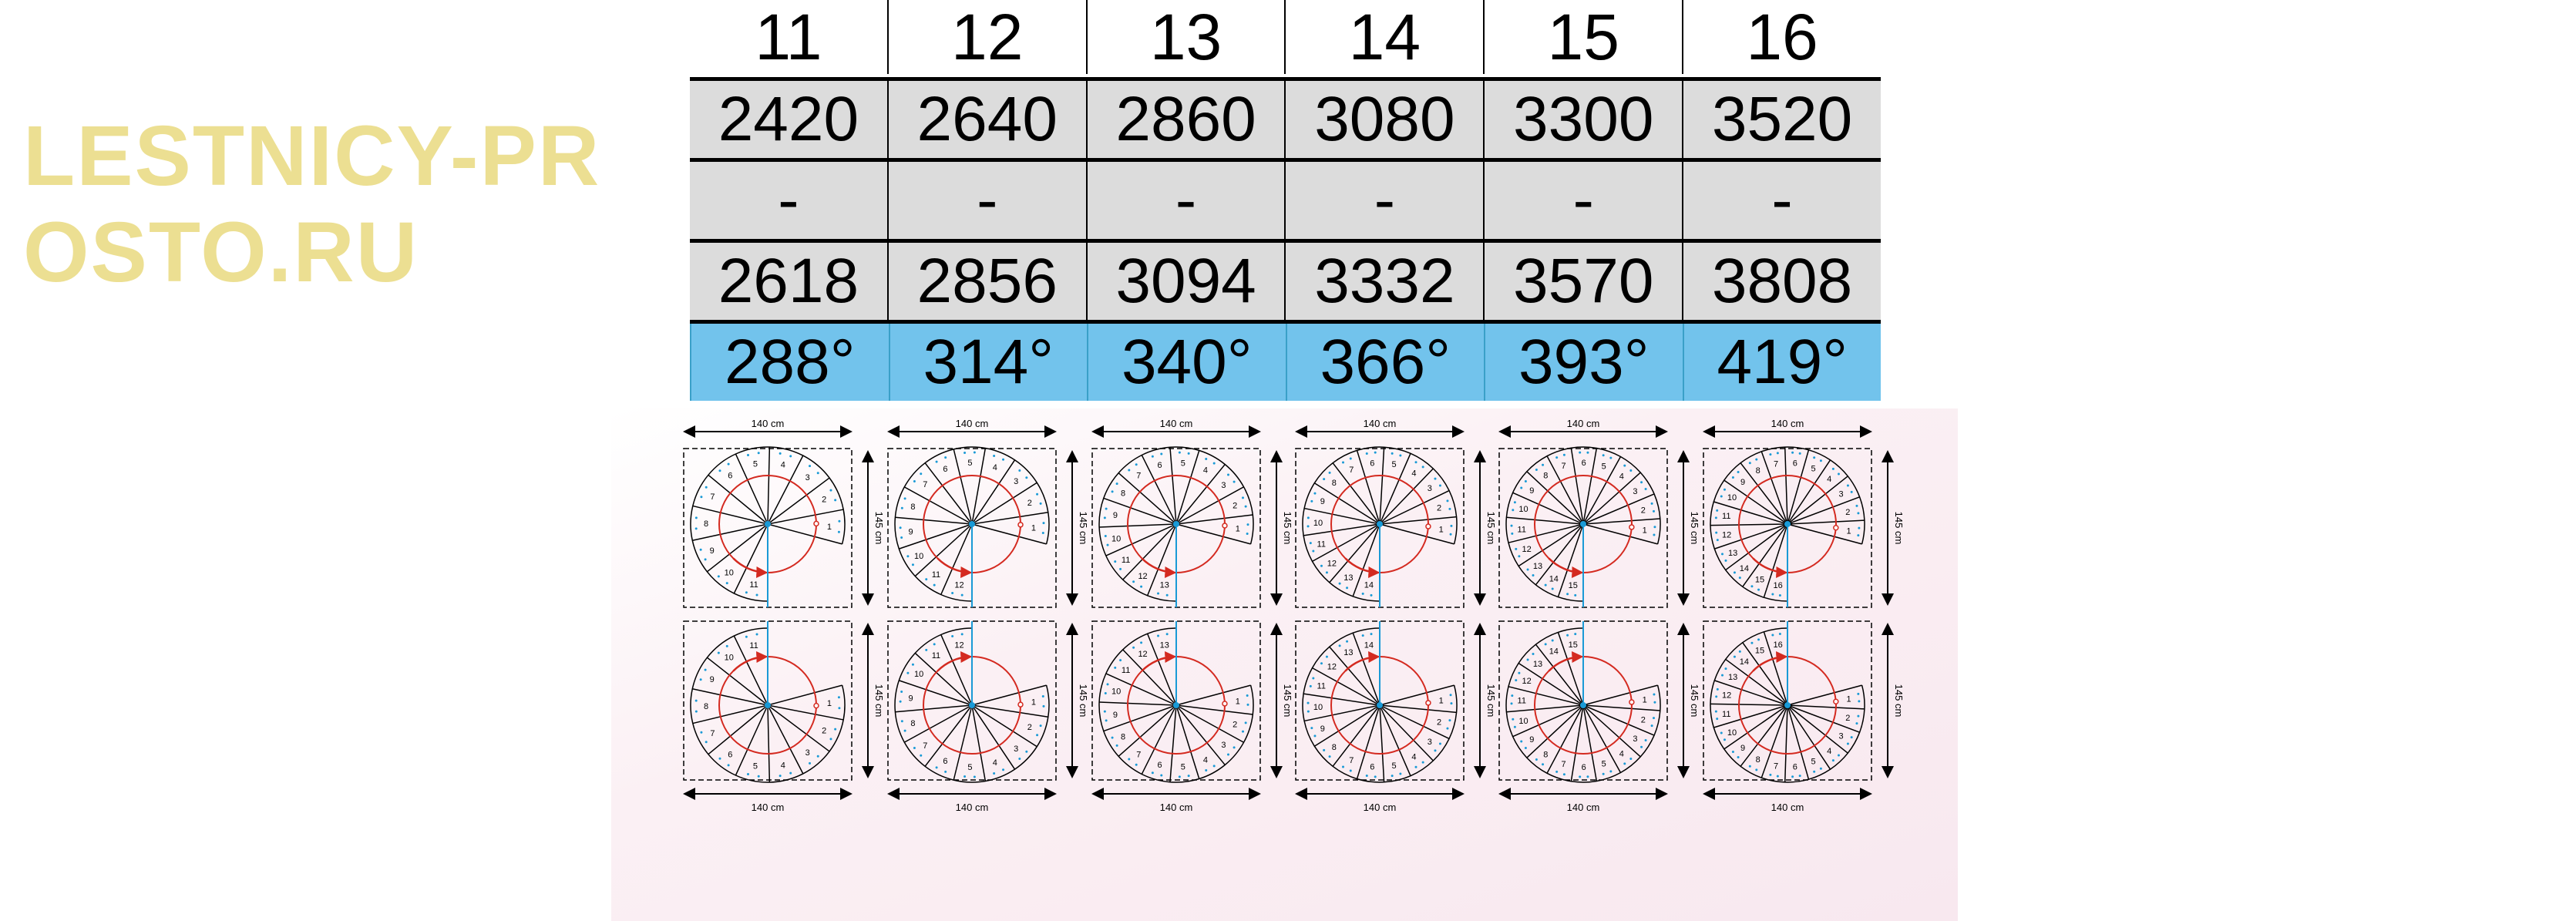 This screenshot has height=921, width=2576. Describe the element at coordinates (1393, 766) in the screenshot. I see `step-number: 5` at that location.